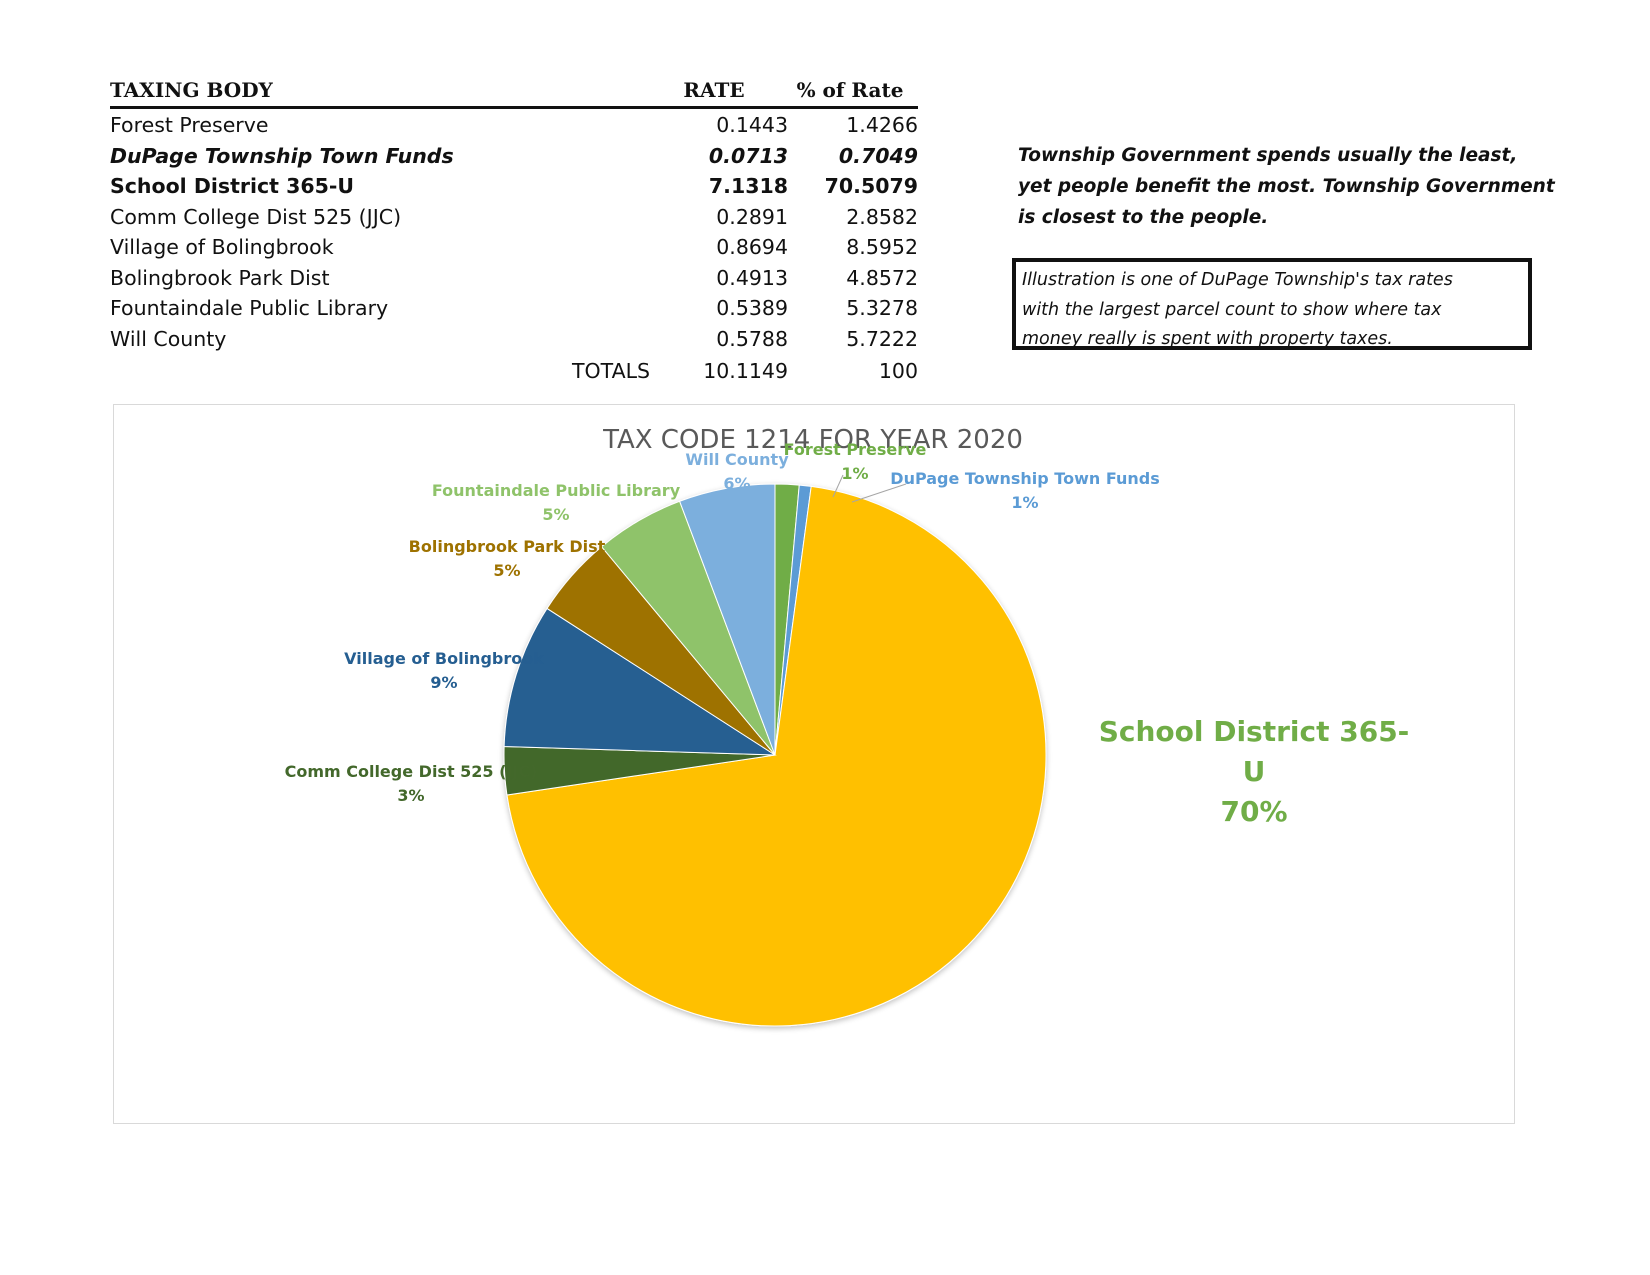 The width and height of the screenshot is (1650, 1275). What do you see at coordinates (748, 186) in the screenshot?
I see `cell-rate: 7.1318` at bounding box center [748, 186].